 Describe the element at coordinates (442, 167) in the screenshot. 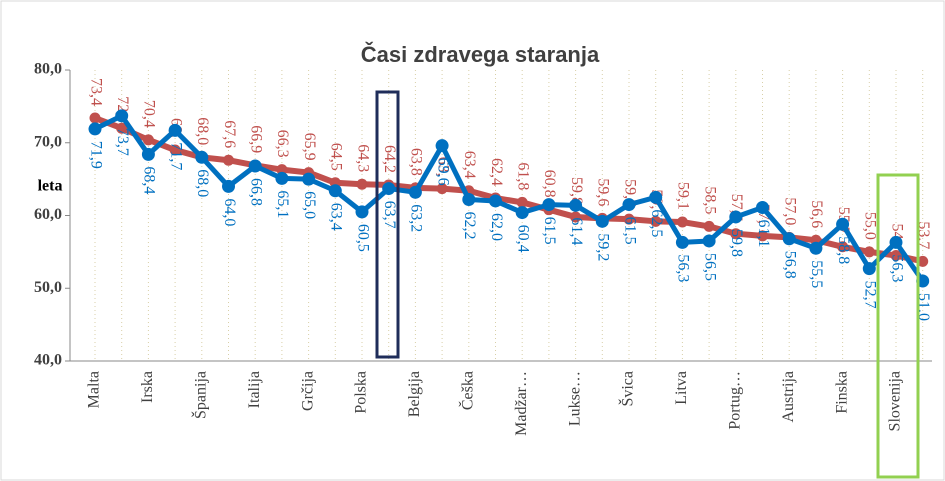

I see `value-label: 63,` at that location.